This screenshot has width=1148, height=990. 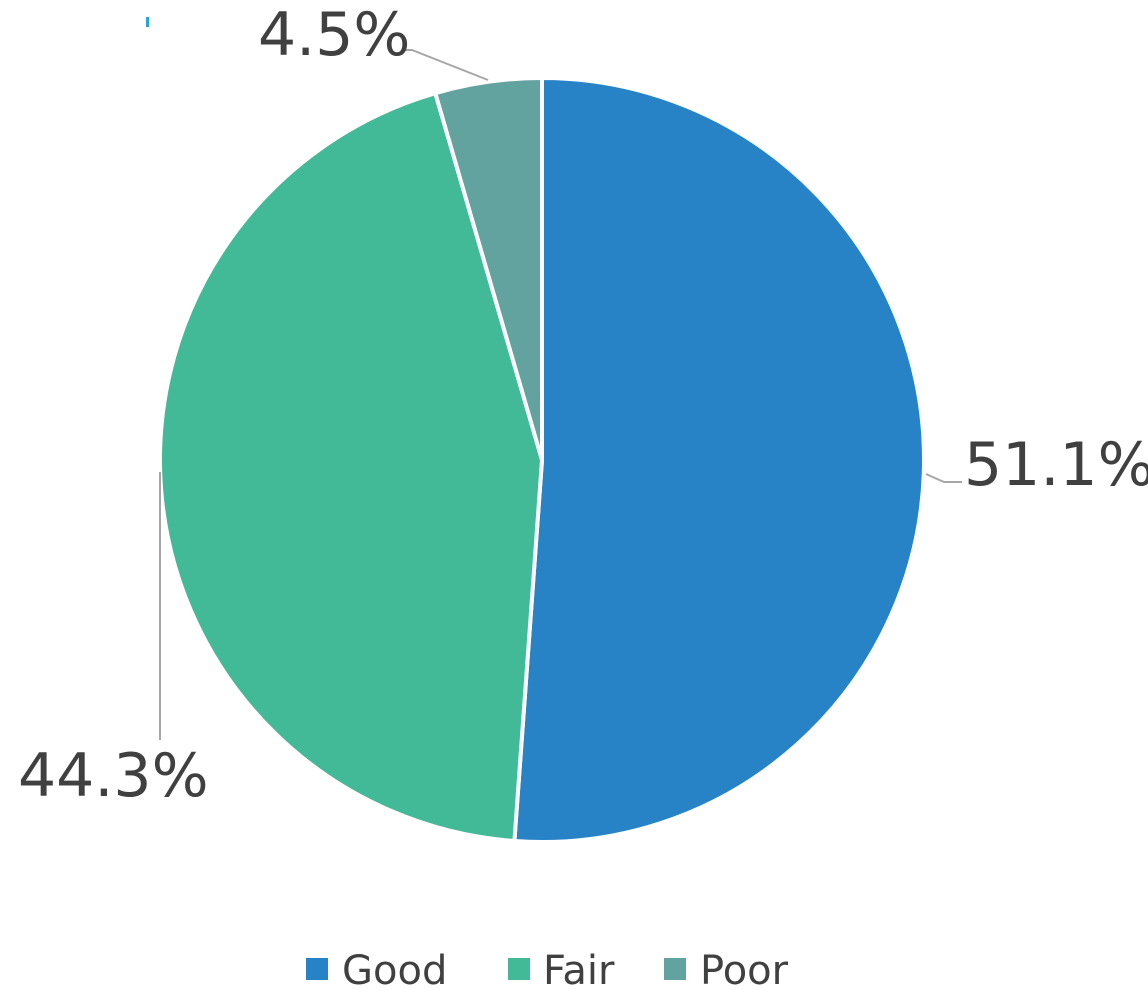 What do you see at coordinates (394, 969) in the screenshot?
I see `legend-label-good: Good` at bounding box center [394, 969].